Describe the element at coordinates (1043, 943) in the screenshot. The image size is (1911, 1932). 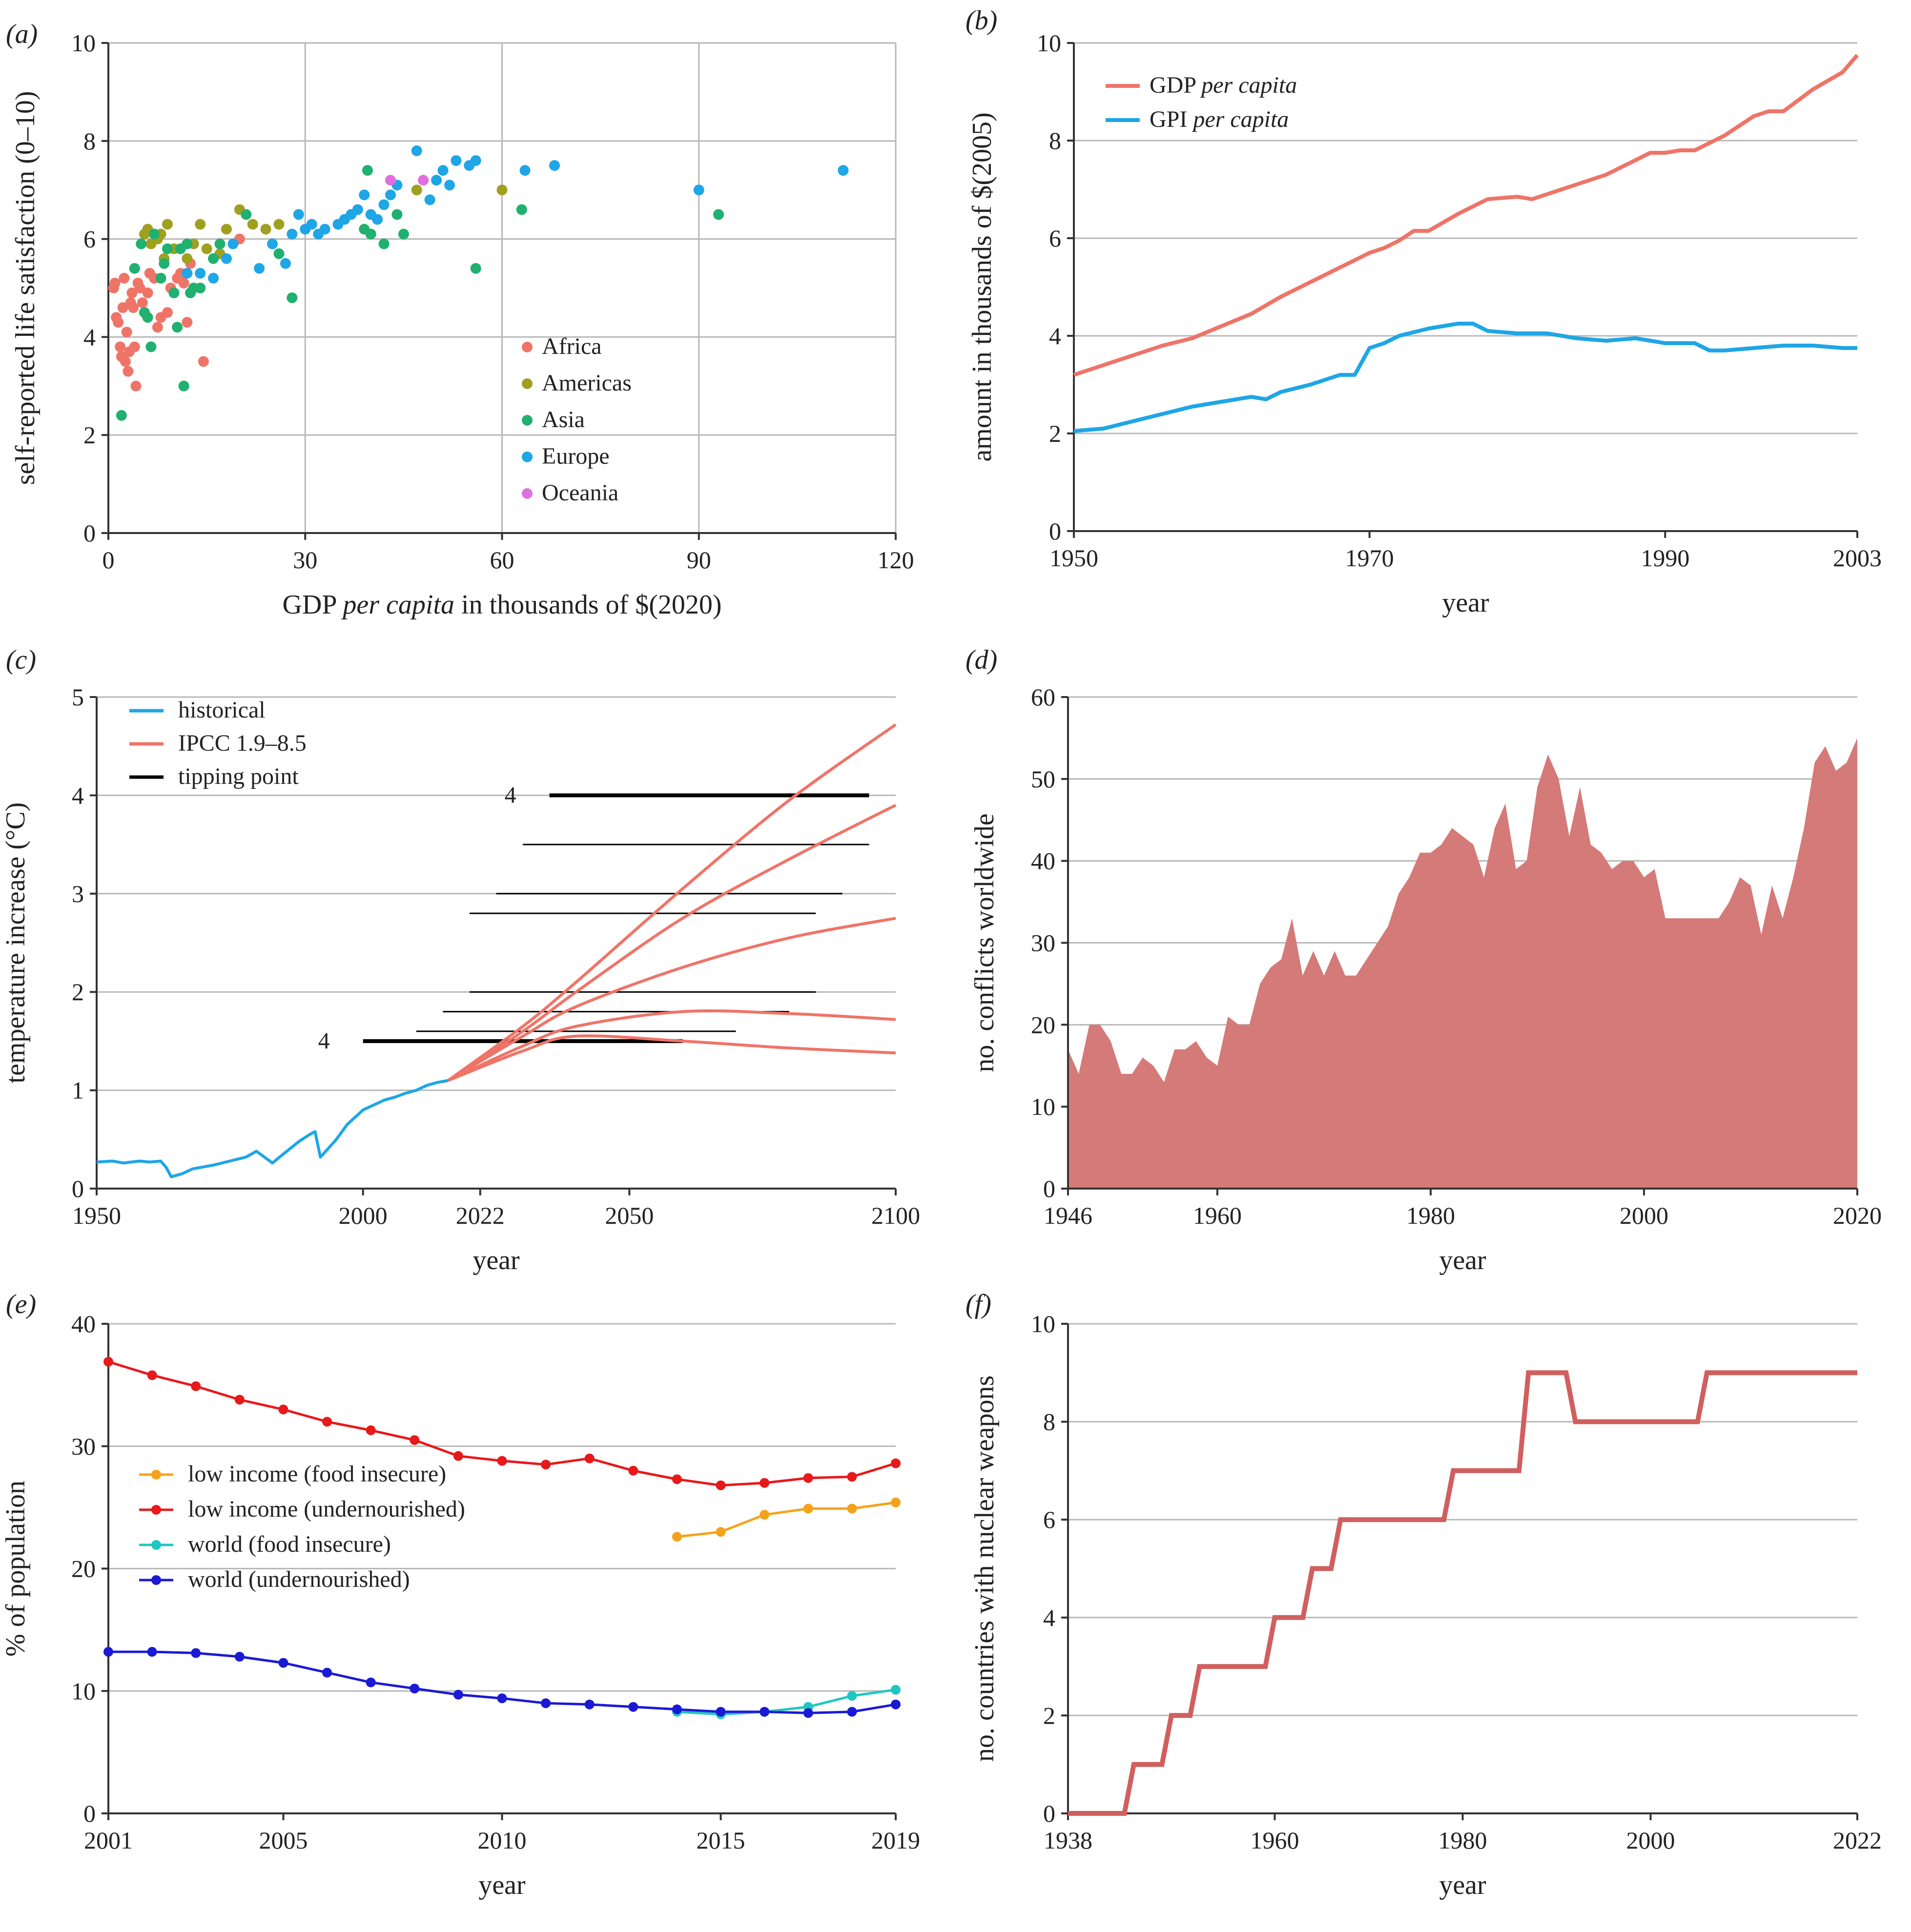
I see `y-tick-label: 30` at that location.